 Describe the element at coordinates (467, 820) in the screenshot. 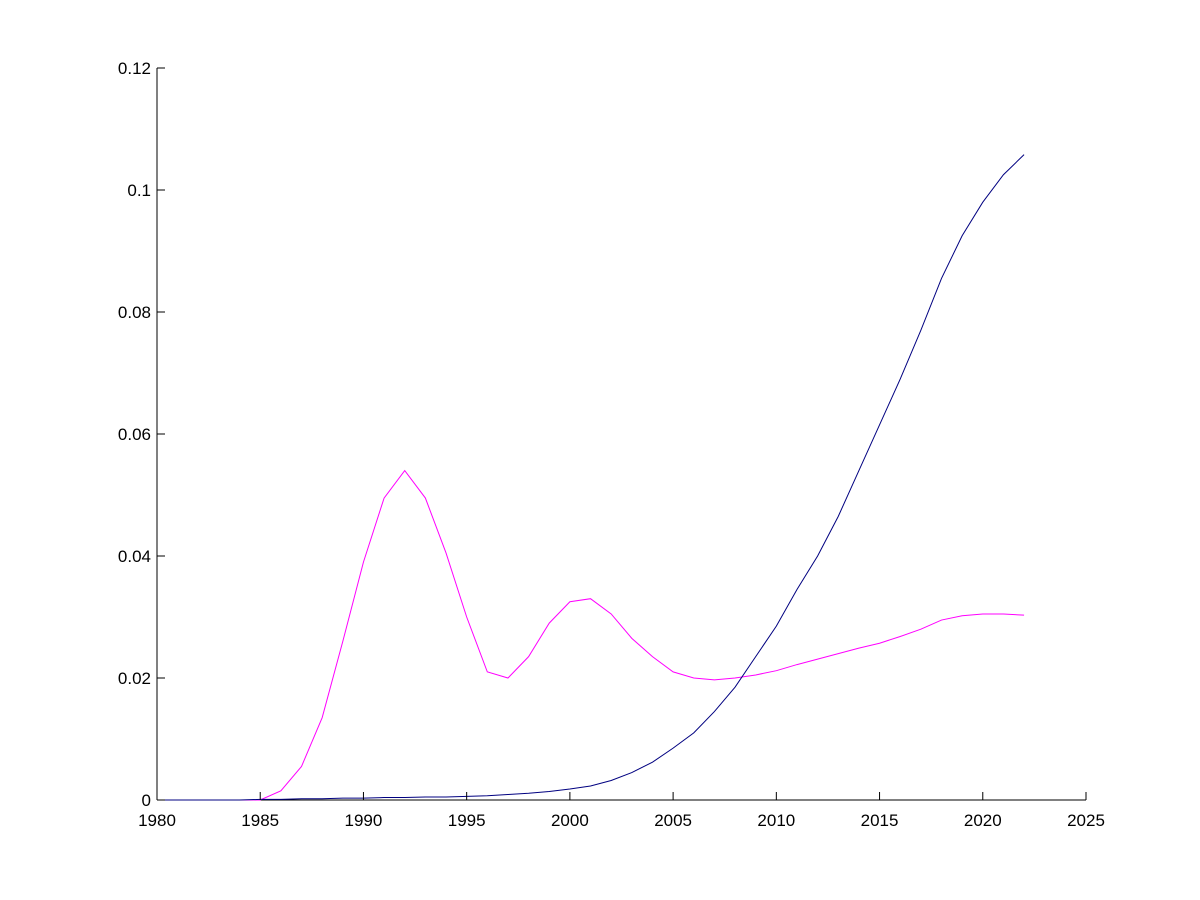

I see `x-tick-label: 1995` at that location.